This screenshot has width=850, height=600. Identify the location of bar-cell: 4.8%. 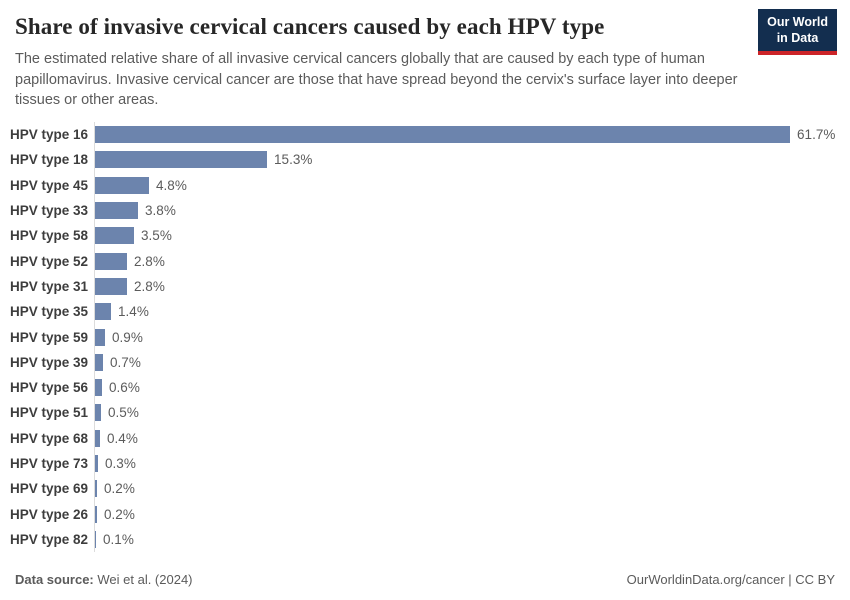
(472, 185).